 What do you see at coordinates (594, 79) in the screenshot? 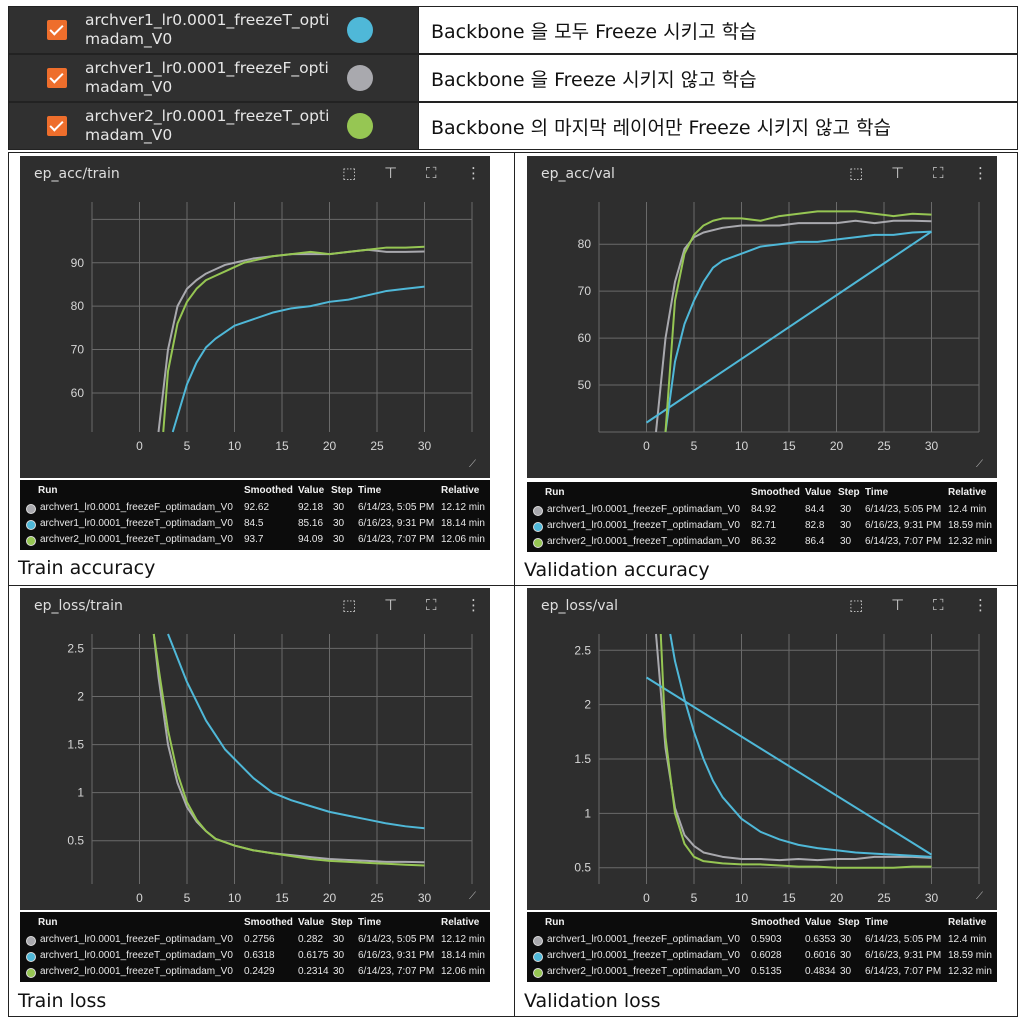
I see `legend-description: Backbone 을 Freeze 시키지 않고 학습` at bounding box center [594, 79].